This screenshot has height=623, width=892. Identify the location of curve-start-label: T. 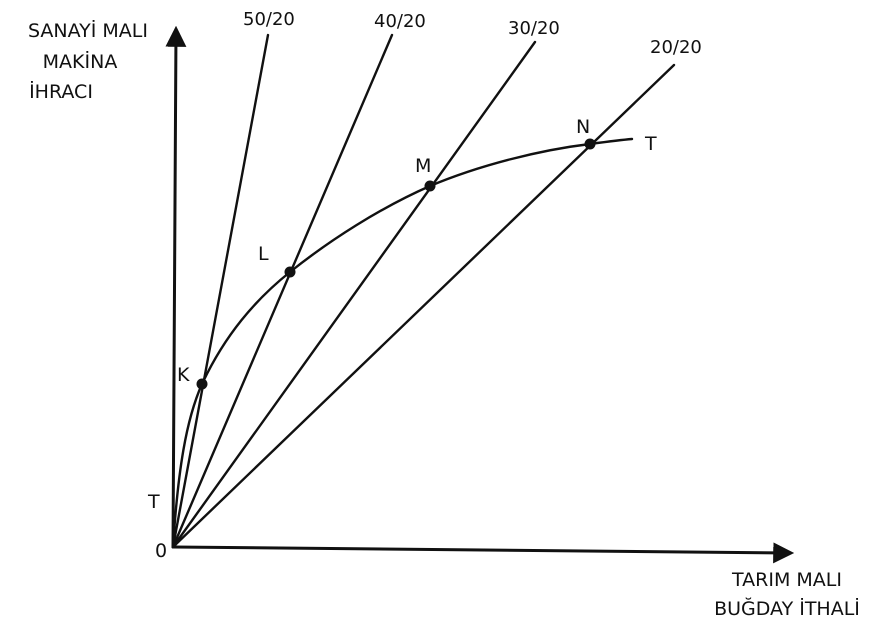
(153, 502).